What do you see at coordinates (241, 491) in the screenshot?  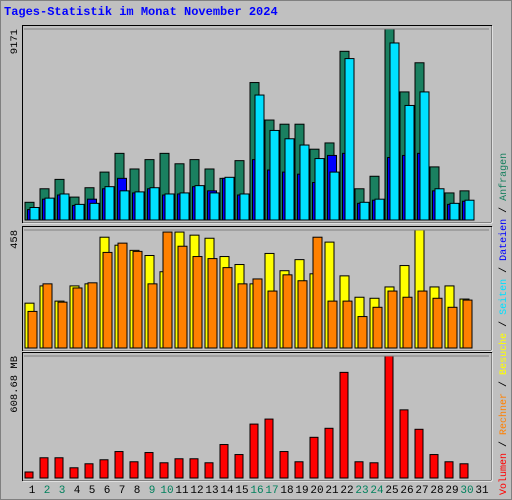 I see `x-tick-label: 15` at bounding box center [241, 491].